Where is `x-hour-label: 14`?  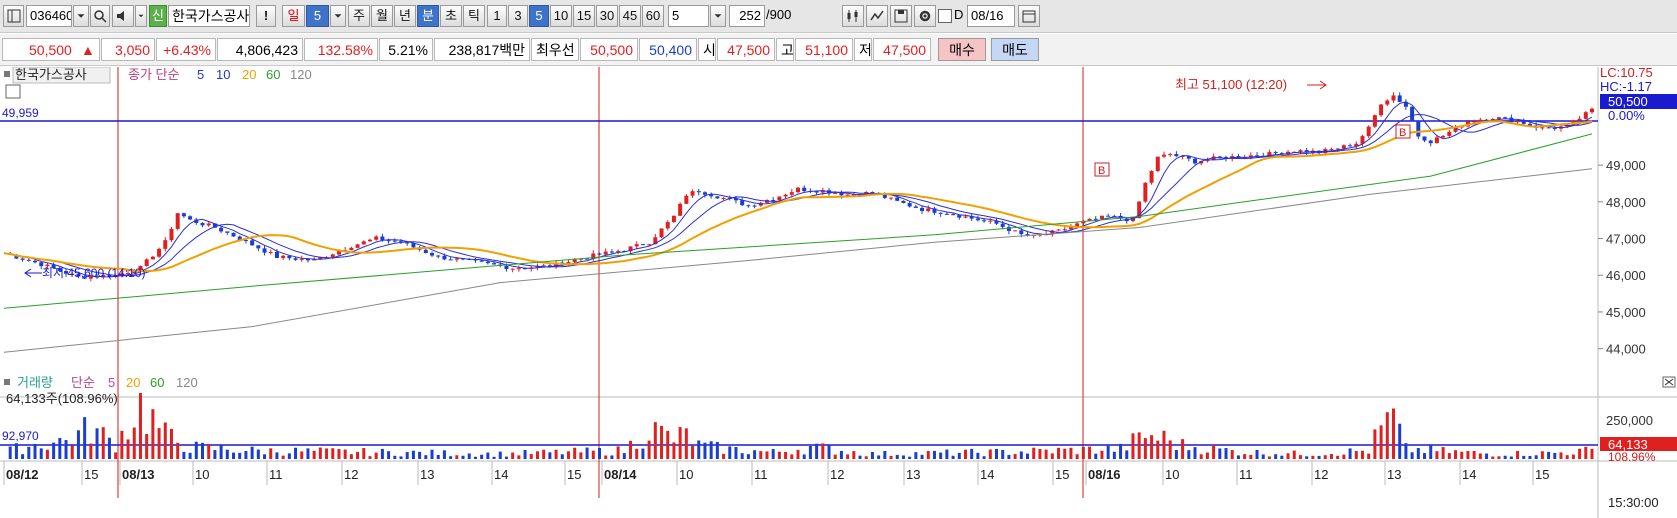 x-hour-label: 14 is located at coordinates (987, 474).